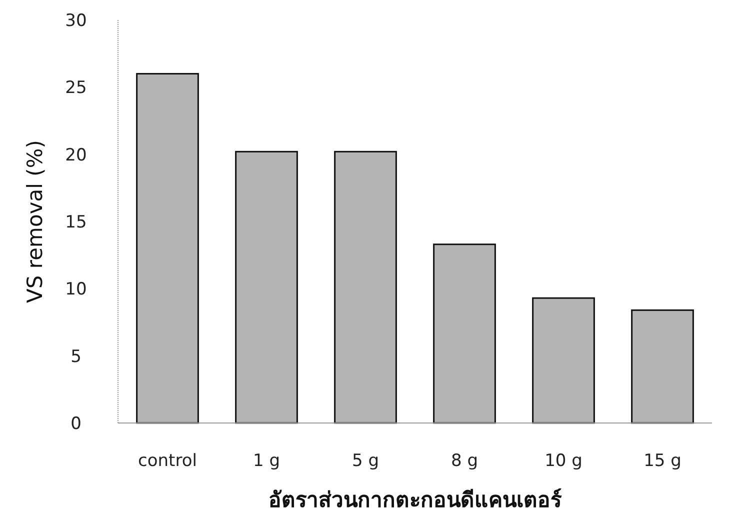 The height and width of the screenshot is (527, 732). Describe the element at coordinates (663, 461) in the screenshot. I see `x-tick-label: 15 g` at that location.